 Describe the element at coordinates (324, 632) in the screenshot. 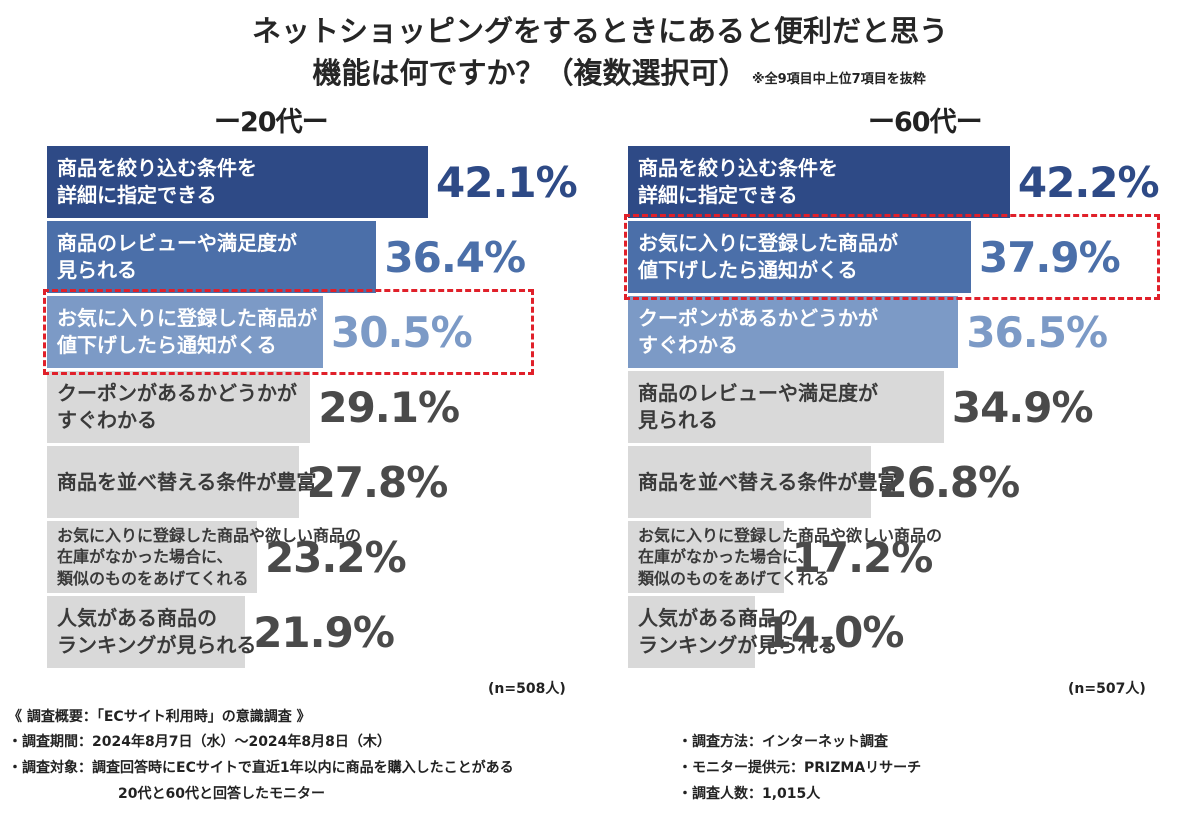

I see `bar-value-label: 21.9%` at that location.